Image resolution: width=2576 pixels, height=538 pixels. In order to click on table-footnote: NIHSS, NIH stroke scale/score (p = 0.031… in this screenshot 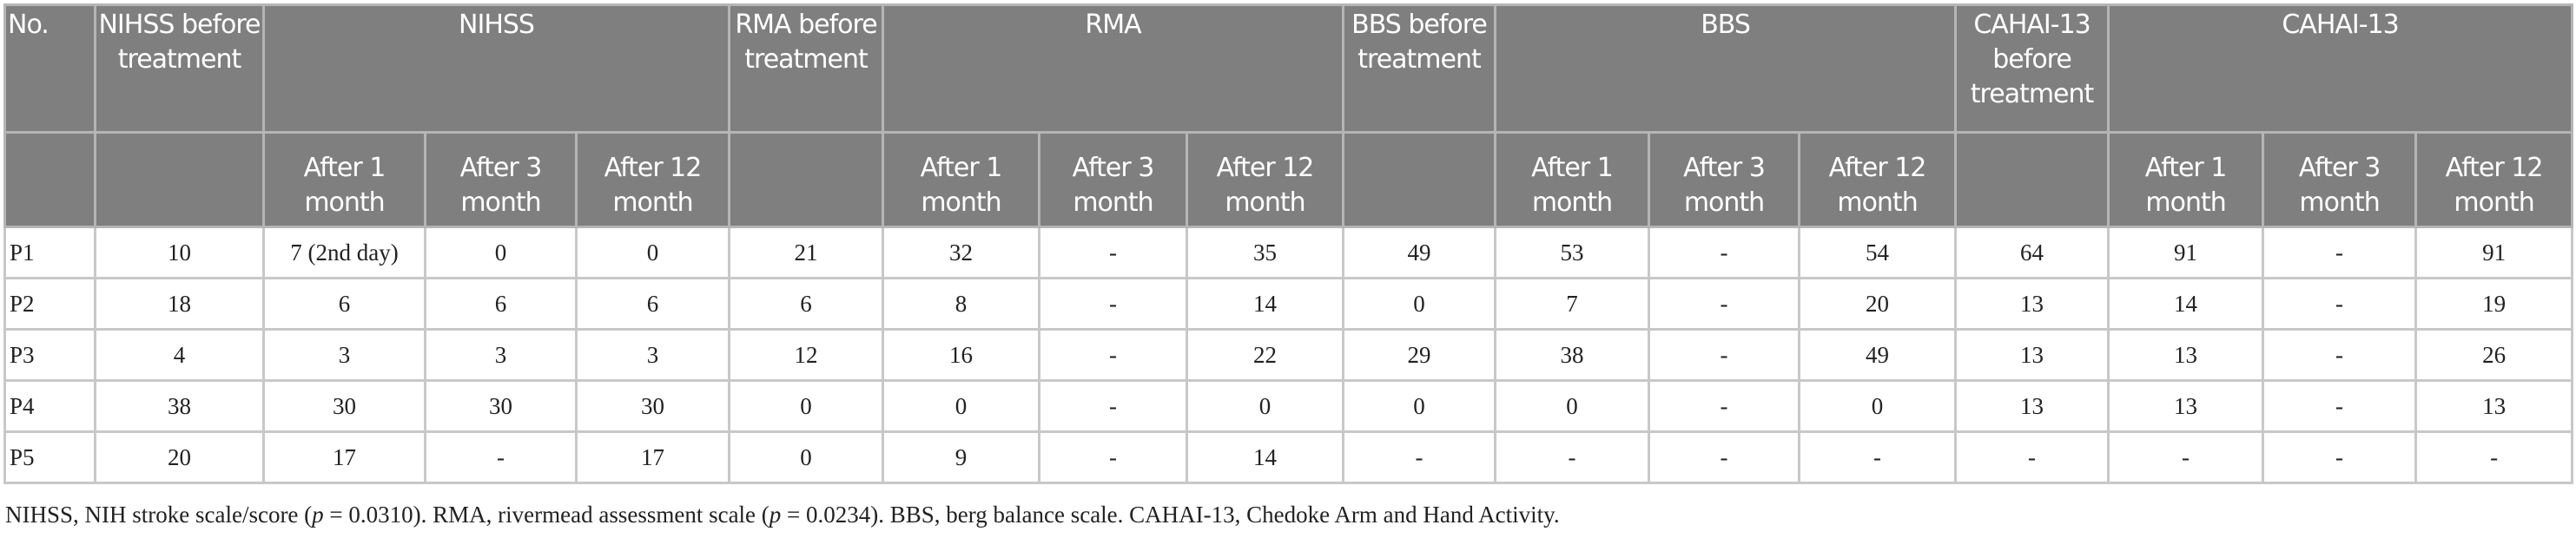, I will do `click(782, 515)`.